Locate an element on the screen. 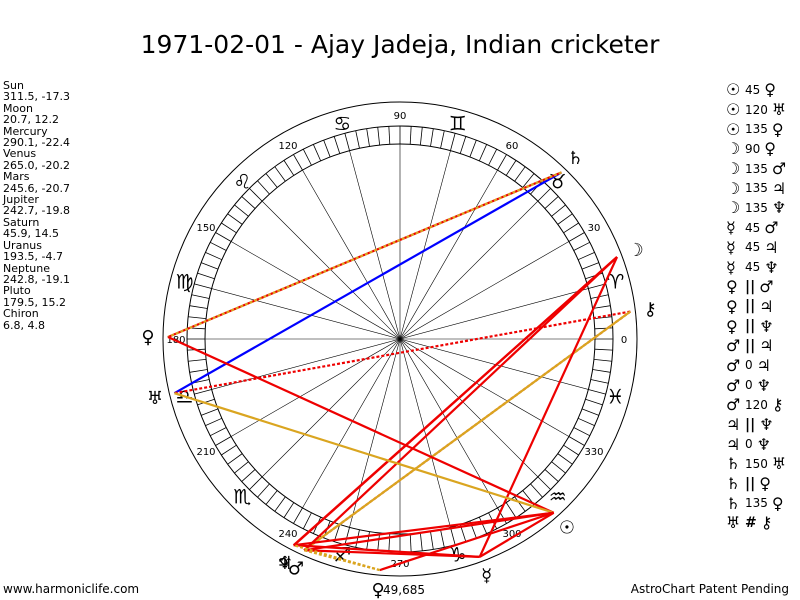 The height and width of the screenshot is (600, 800). footer-patent: AstroChart Patent Pending is located at coordinates (709, 589).